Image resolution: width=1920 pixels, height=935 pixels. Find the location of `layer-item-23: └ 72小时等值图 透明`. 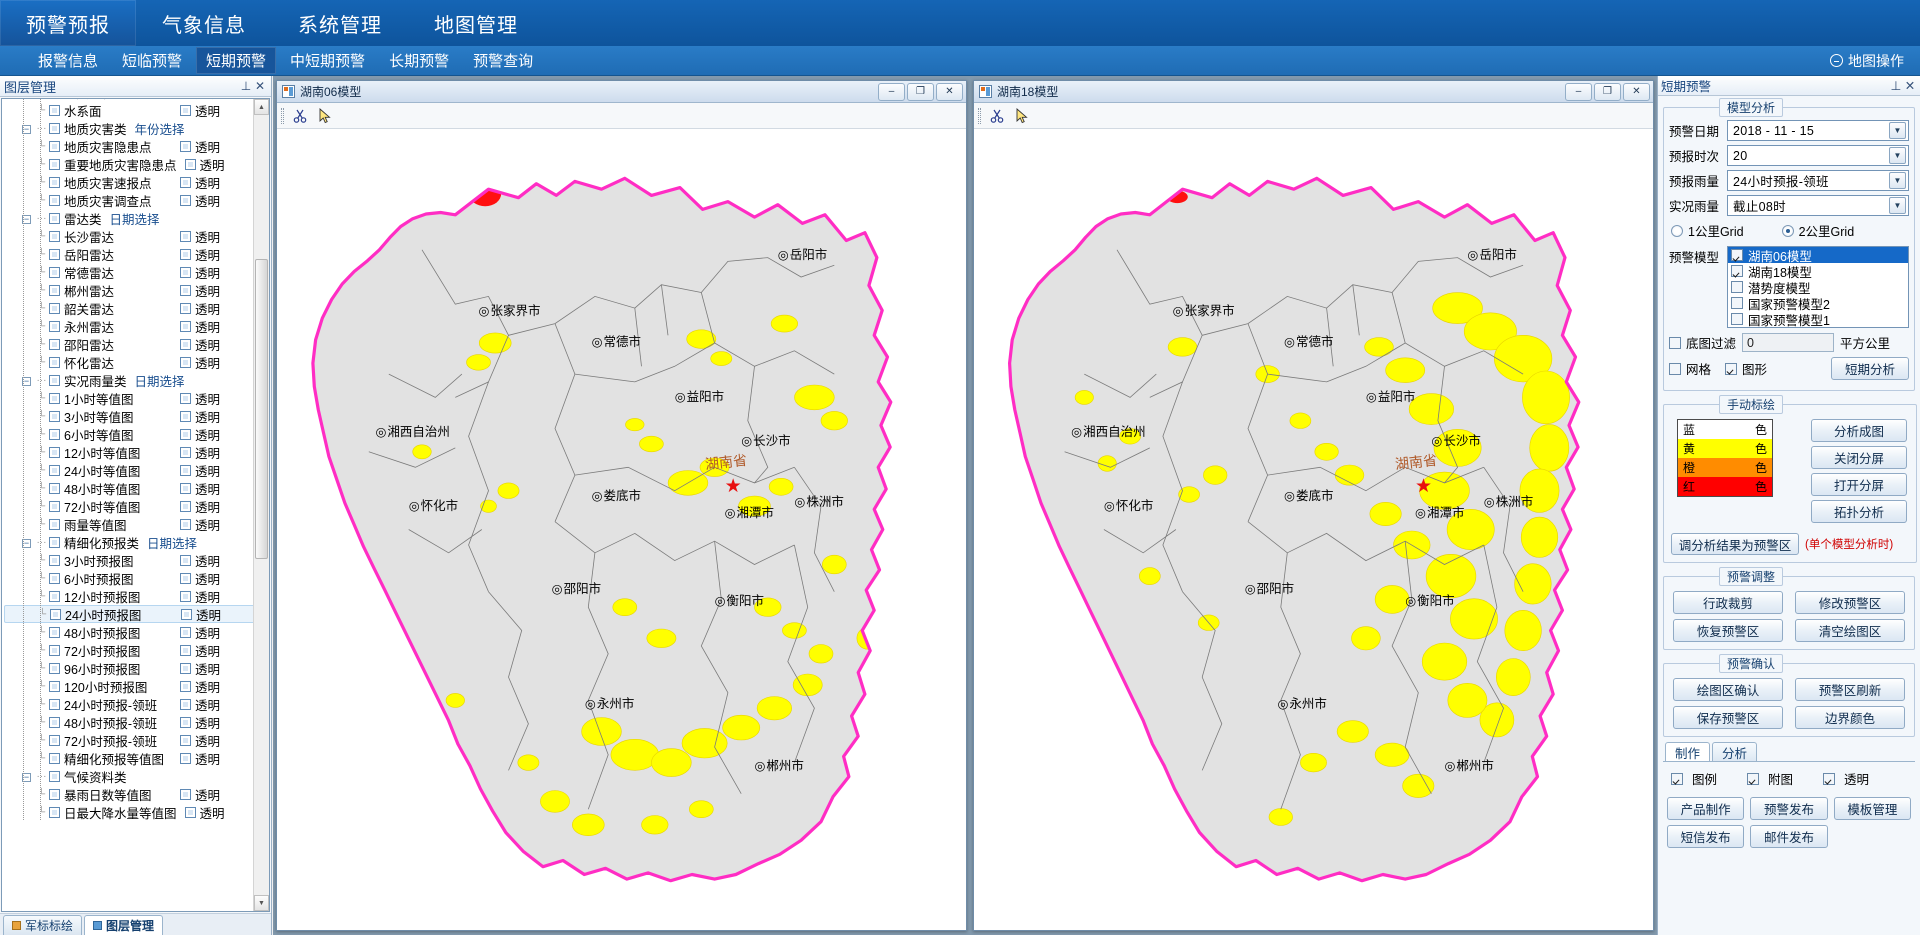

layer-item-23: └ 72小时等值图 透明 is located at coordinates (130, 506).